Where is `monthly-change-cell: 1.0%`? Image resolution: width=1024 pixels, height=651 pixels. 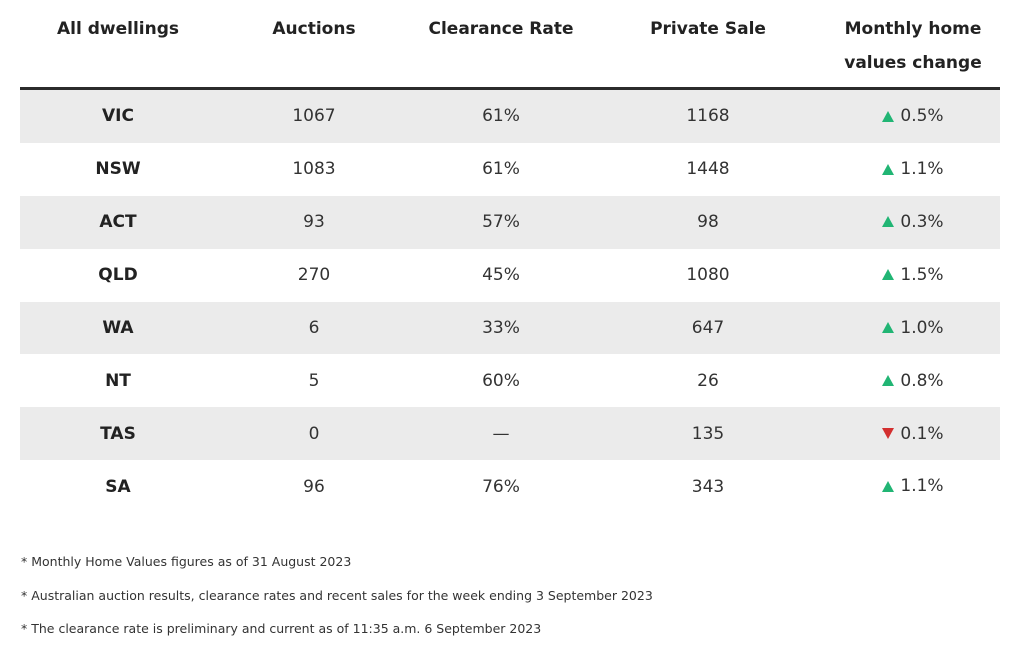 monthly-change-cell: 1.0% is located at coordinates (913, 328).